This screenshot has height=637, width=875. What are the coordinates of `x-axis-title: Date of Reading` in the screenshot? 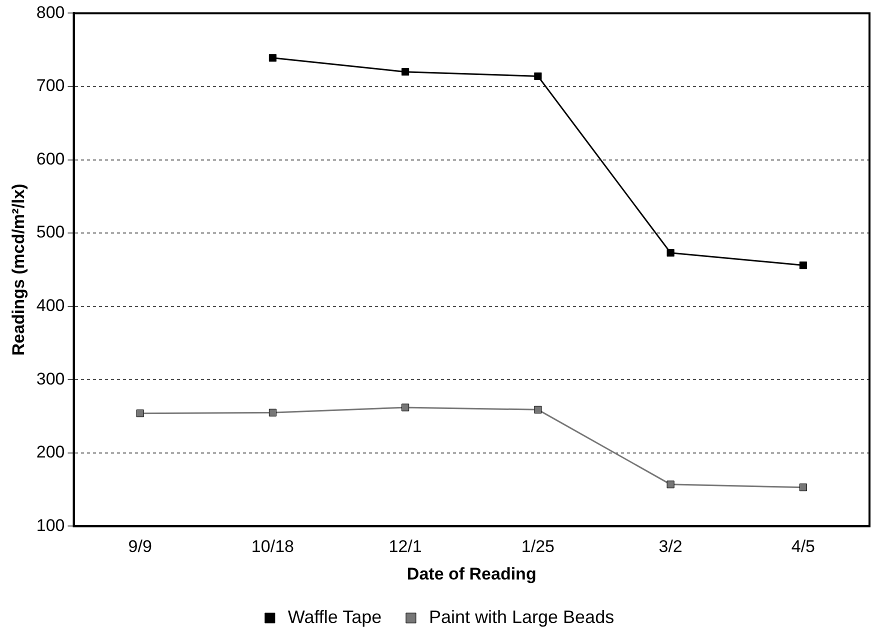 It's located at (471, 574).